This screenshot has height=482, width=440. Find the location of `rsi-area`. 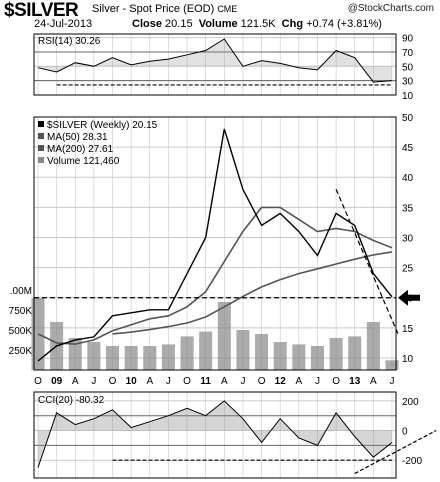

rsi-area is located at coordinates (215, 61).